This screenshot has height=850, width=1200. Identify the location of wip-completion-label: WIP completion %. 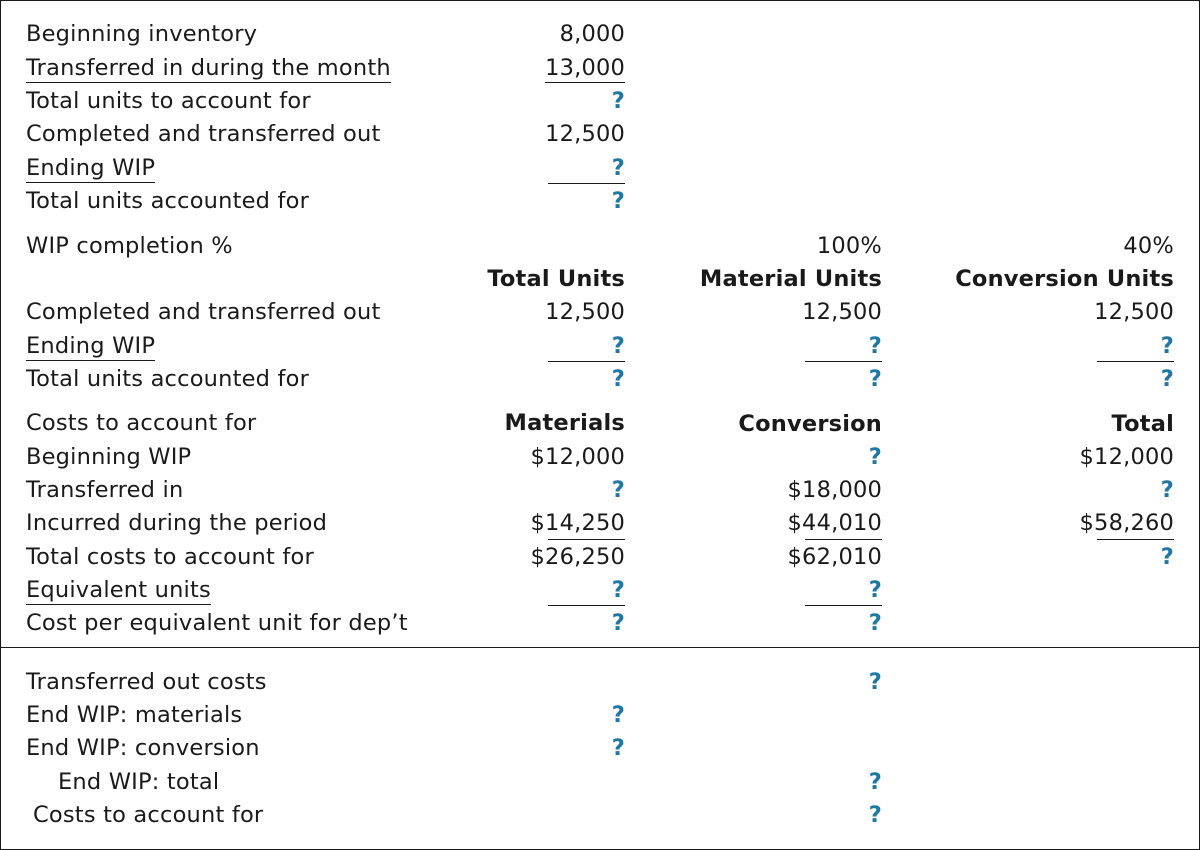
(129, 246).